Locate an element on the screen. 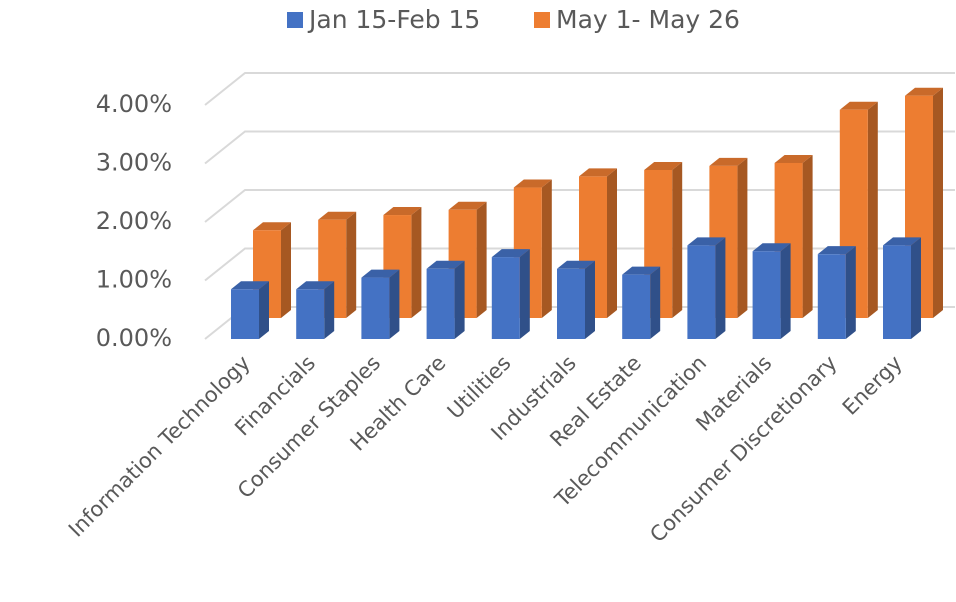 This screenshot has width=956, height=602. legend-label: Jan 15-Feb 15 is located at coordinates (393, 19).